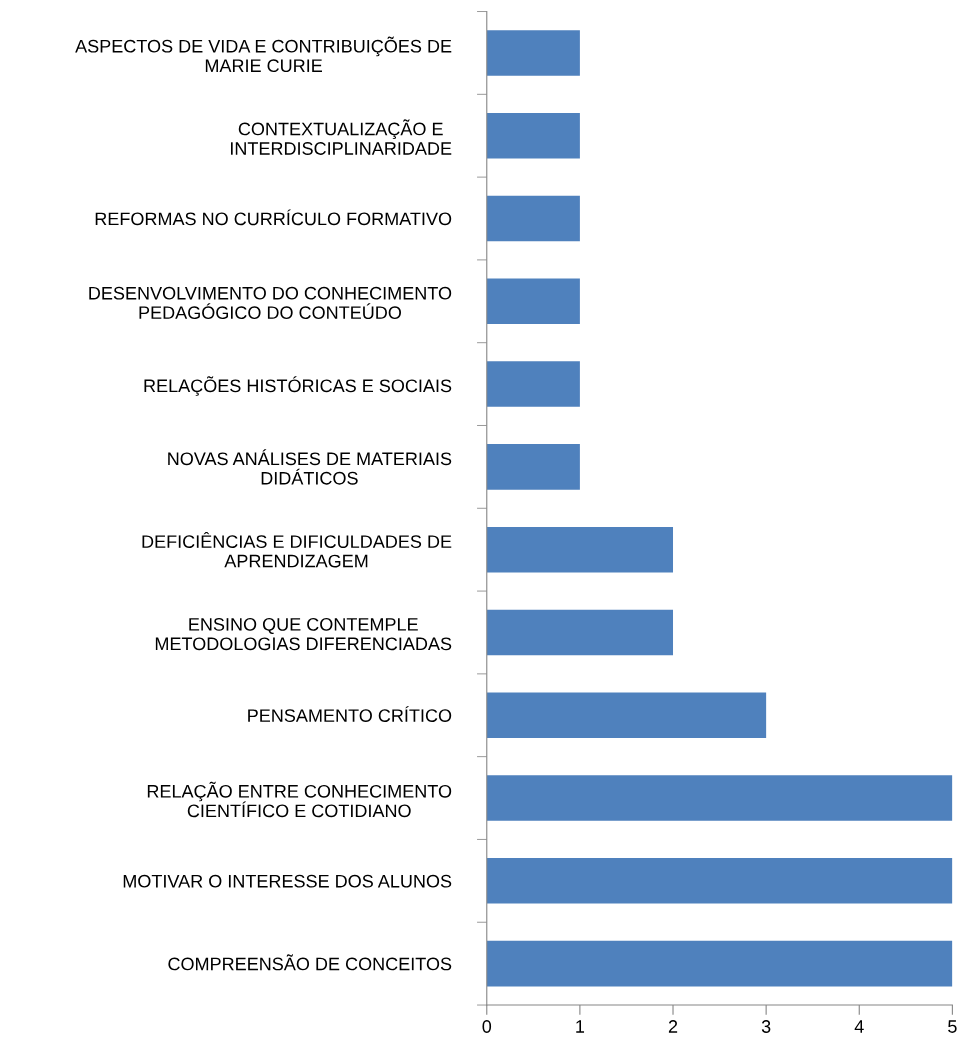  Describe the element at coordinates (303, 634) in the screenshot. I see `y-tick-label: ENSINO QUE CONTEMPLE METODOLOGIAS DIFERENCIADAS` at that location.